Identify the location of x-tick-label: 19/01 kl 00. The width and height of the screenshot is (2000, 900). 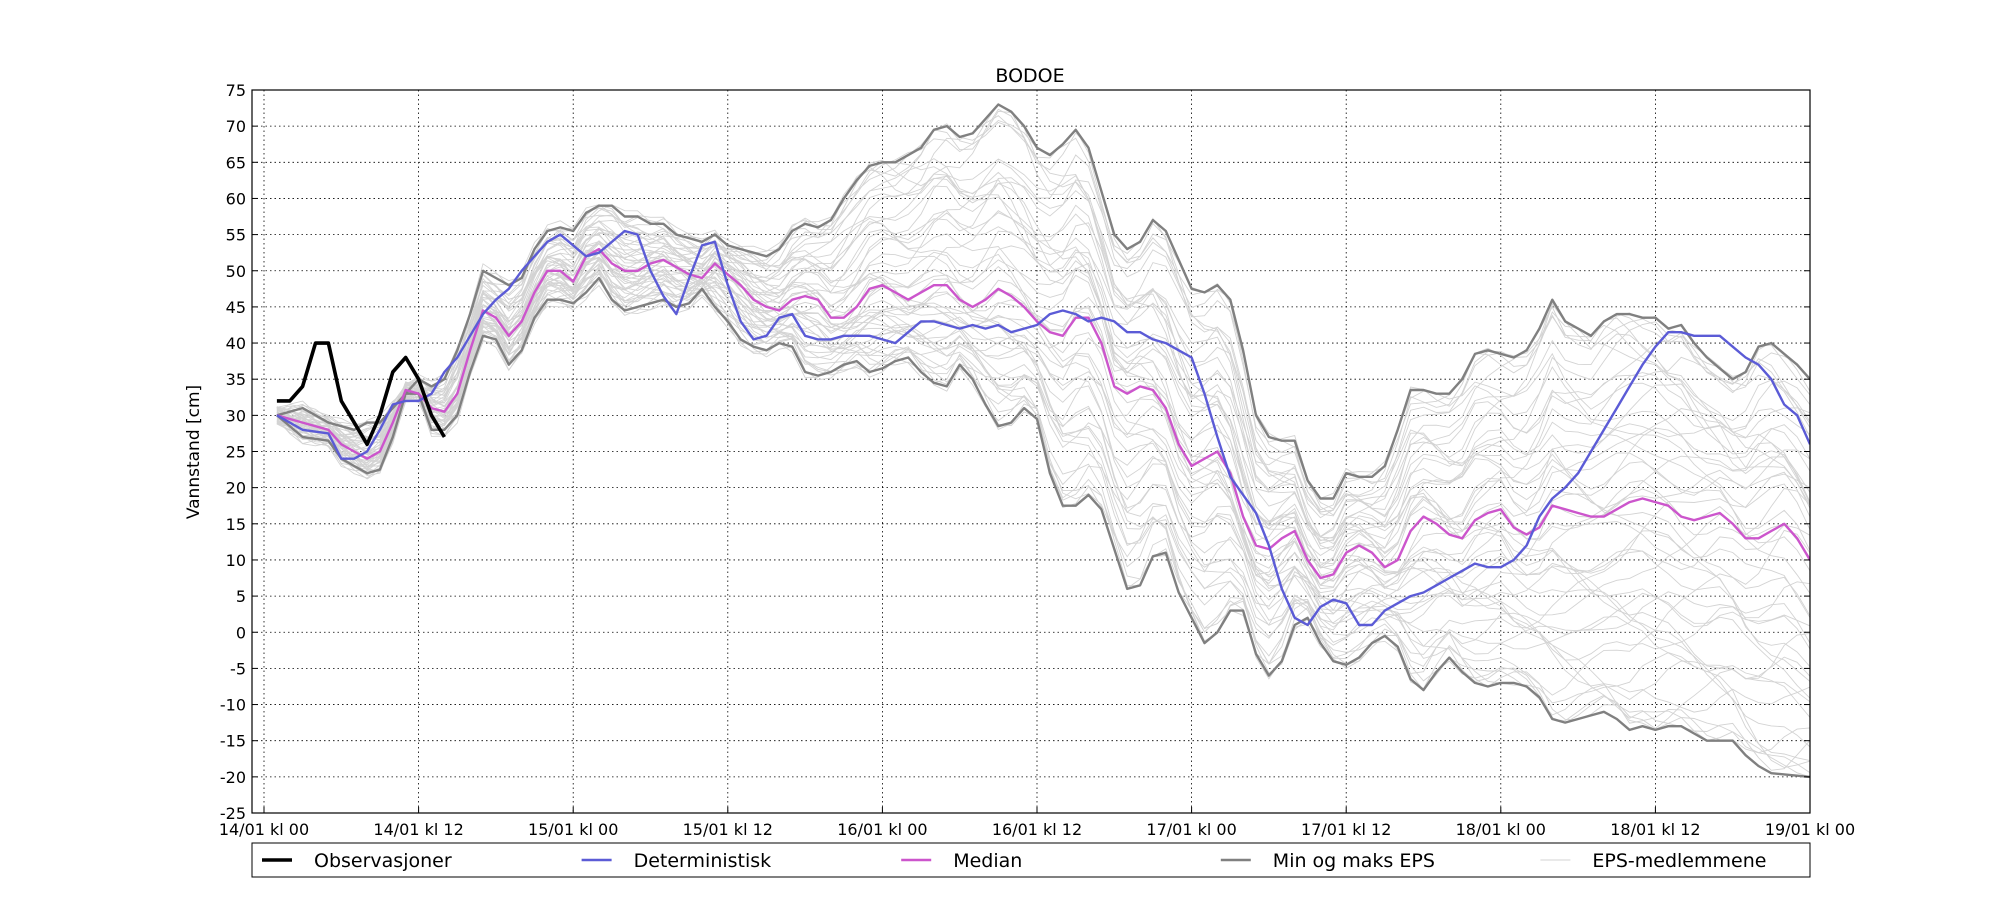
(1810, 829).